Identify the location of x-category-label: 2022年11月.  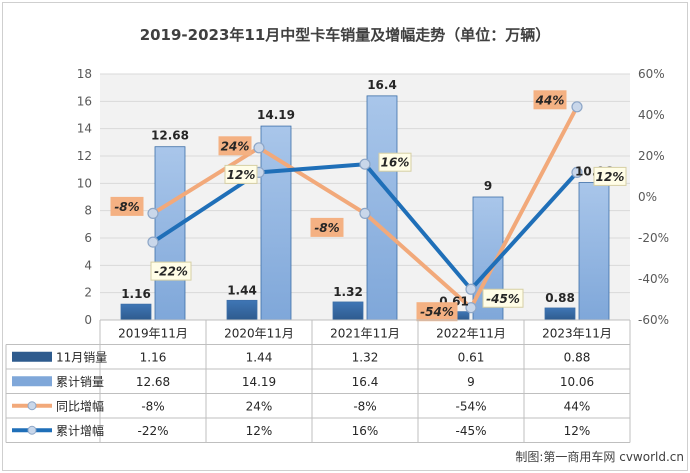
(471, 333).